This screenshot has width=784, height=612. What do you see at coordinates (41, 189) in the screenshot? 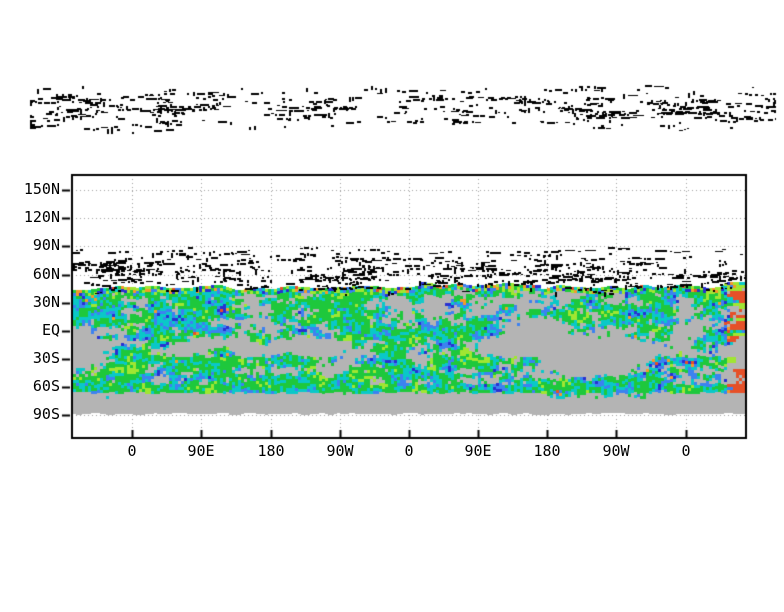
I see `y-tick-label-150n: 150N` at bounding box center [41, 189].